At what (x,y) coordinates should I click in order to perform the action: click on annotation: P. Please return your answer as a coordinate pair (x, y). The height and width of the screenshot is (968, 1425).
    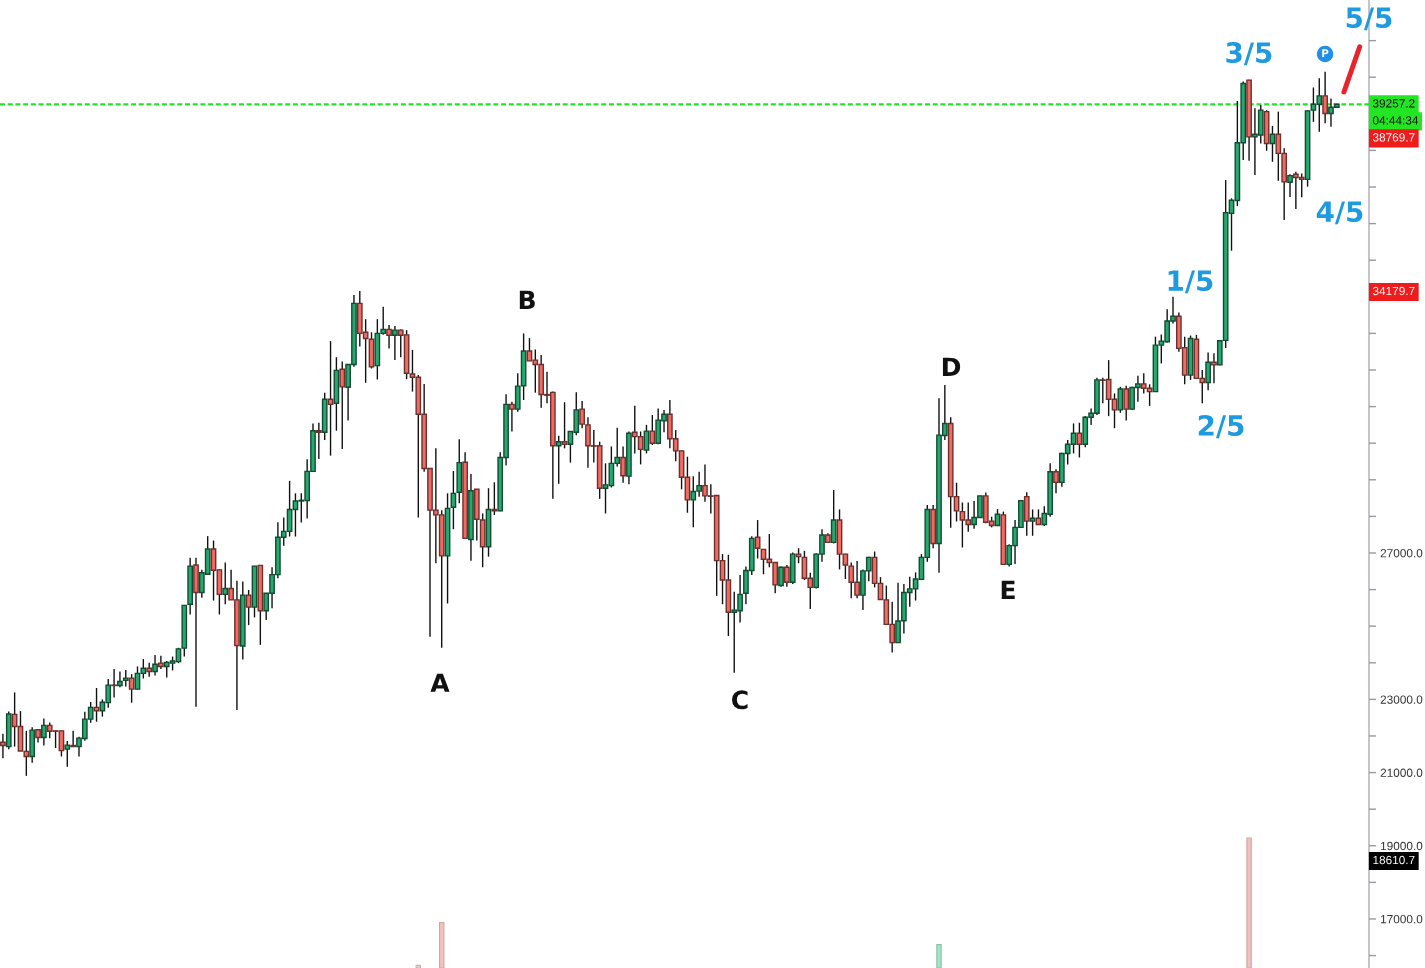
    Looking at the image, I should click on (1325, 53).